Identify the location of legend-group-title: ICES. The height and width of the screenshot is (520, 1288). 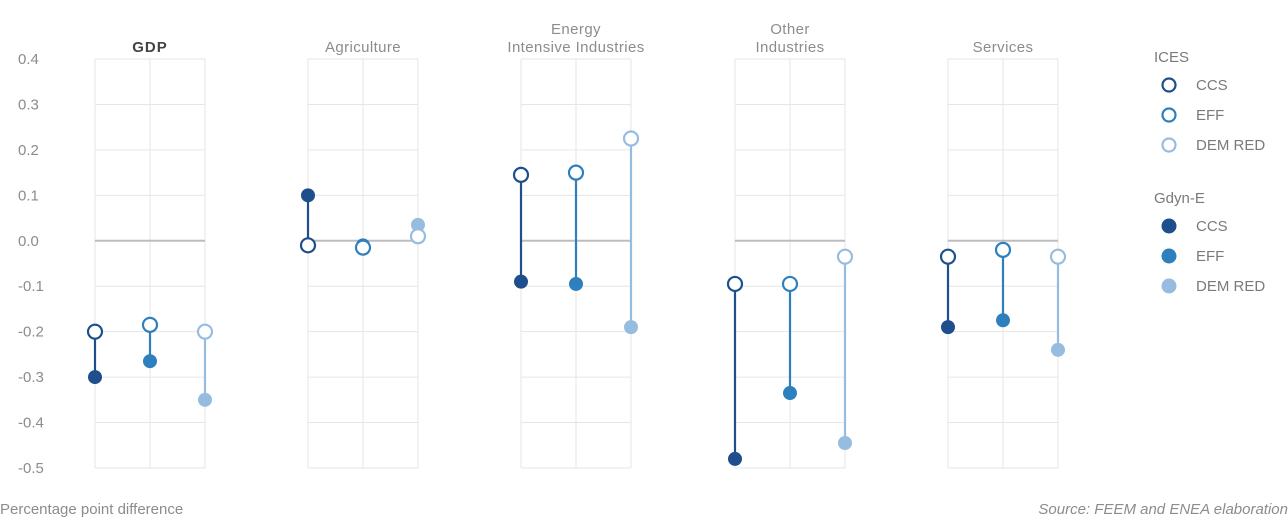
(1171, 57).